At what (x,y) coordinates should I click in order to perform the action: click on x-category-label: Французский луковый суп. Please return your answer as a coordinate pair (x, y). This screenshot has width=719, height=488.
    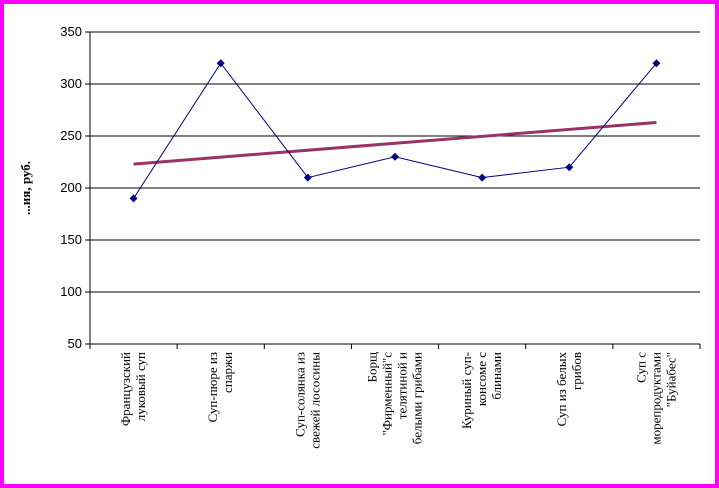
    Looking at the image, I should click on (133, 389).